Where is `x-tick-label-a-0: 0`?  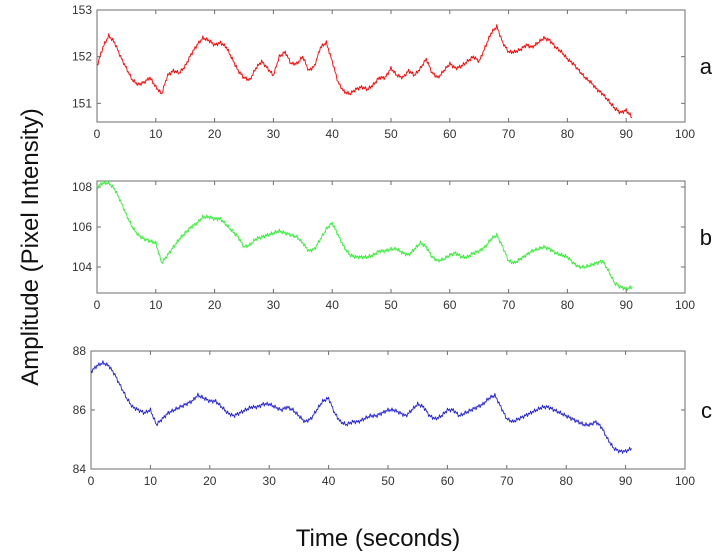 x-tick-label-a-0: 0 is located at coordinates (97, 134).